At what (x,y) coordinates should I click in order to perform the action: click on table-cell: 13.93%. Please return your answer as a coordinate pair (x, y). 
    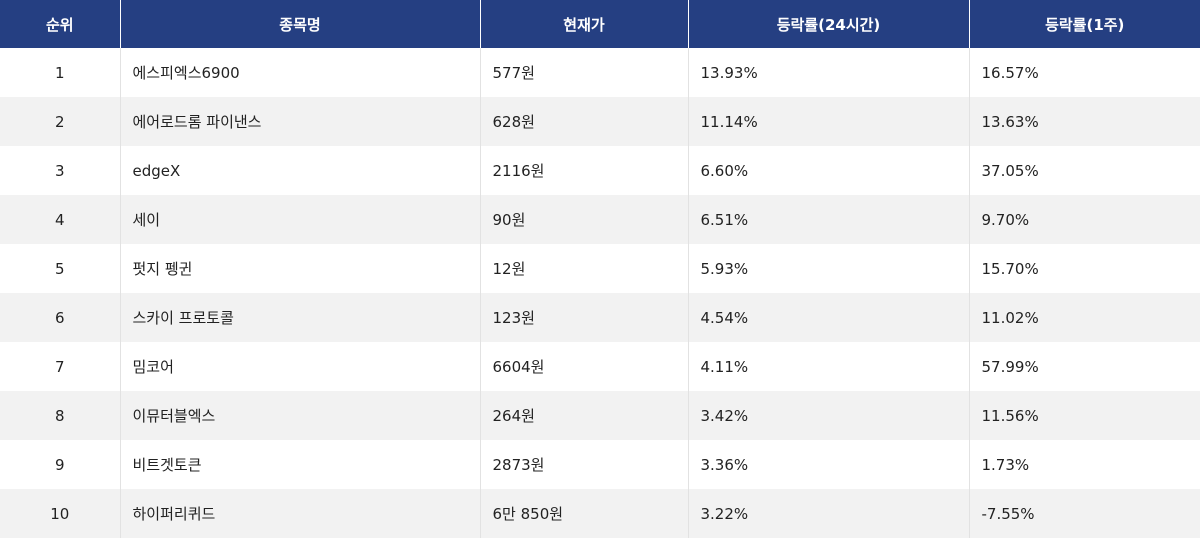
    Looking at the image, I should click on (829, 72).